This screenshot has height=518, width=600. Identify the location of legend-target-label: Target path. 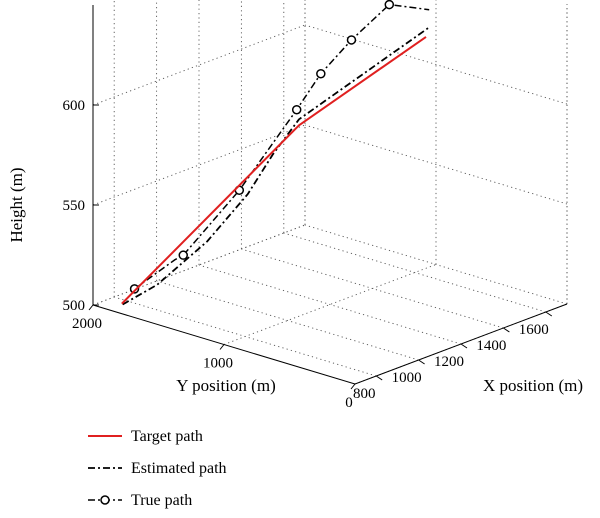
(167, 436).